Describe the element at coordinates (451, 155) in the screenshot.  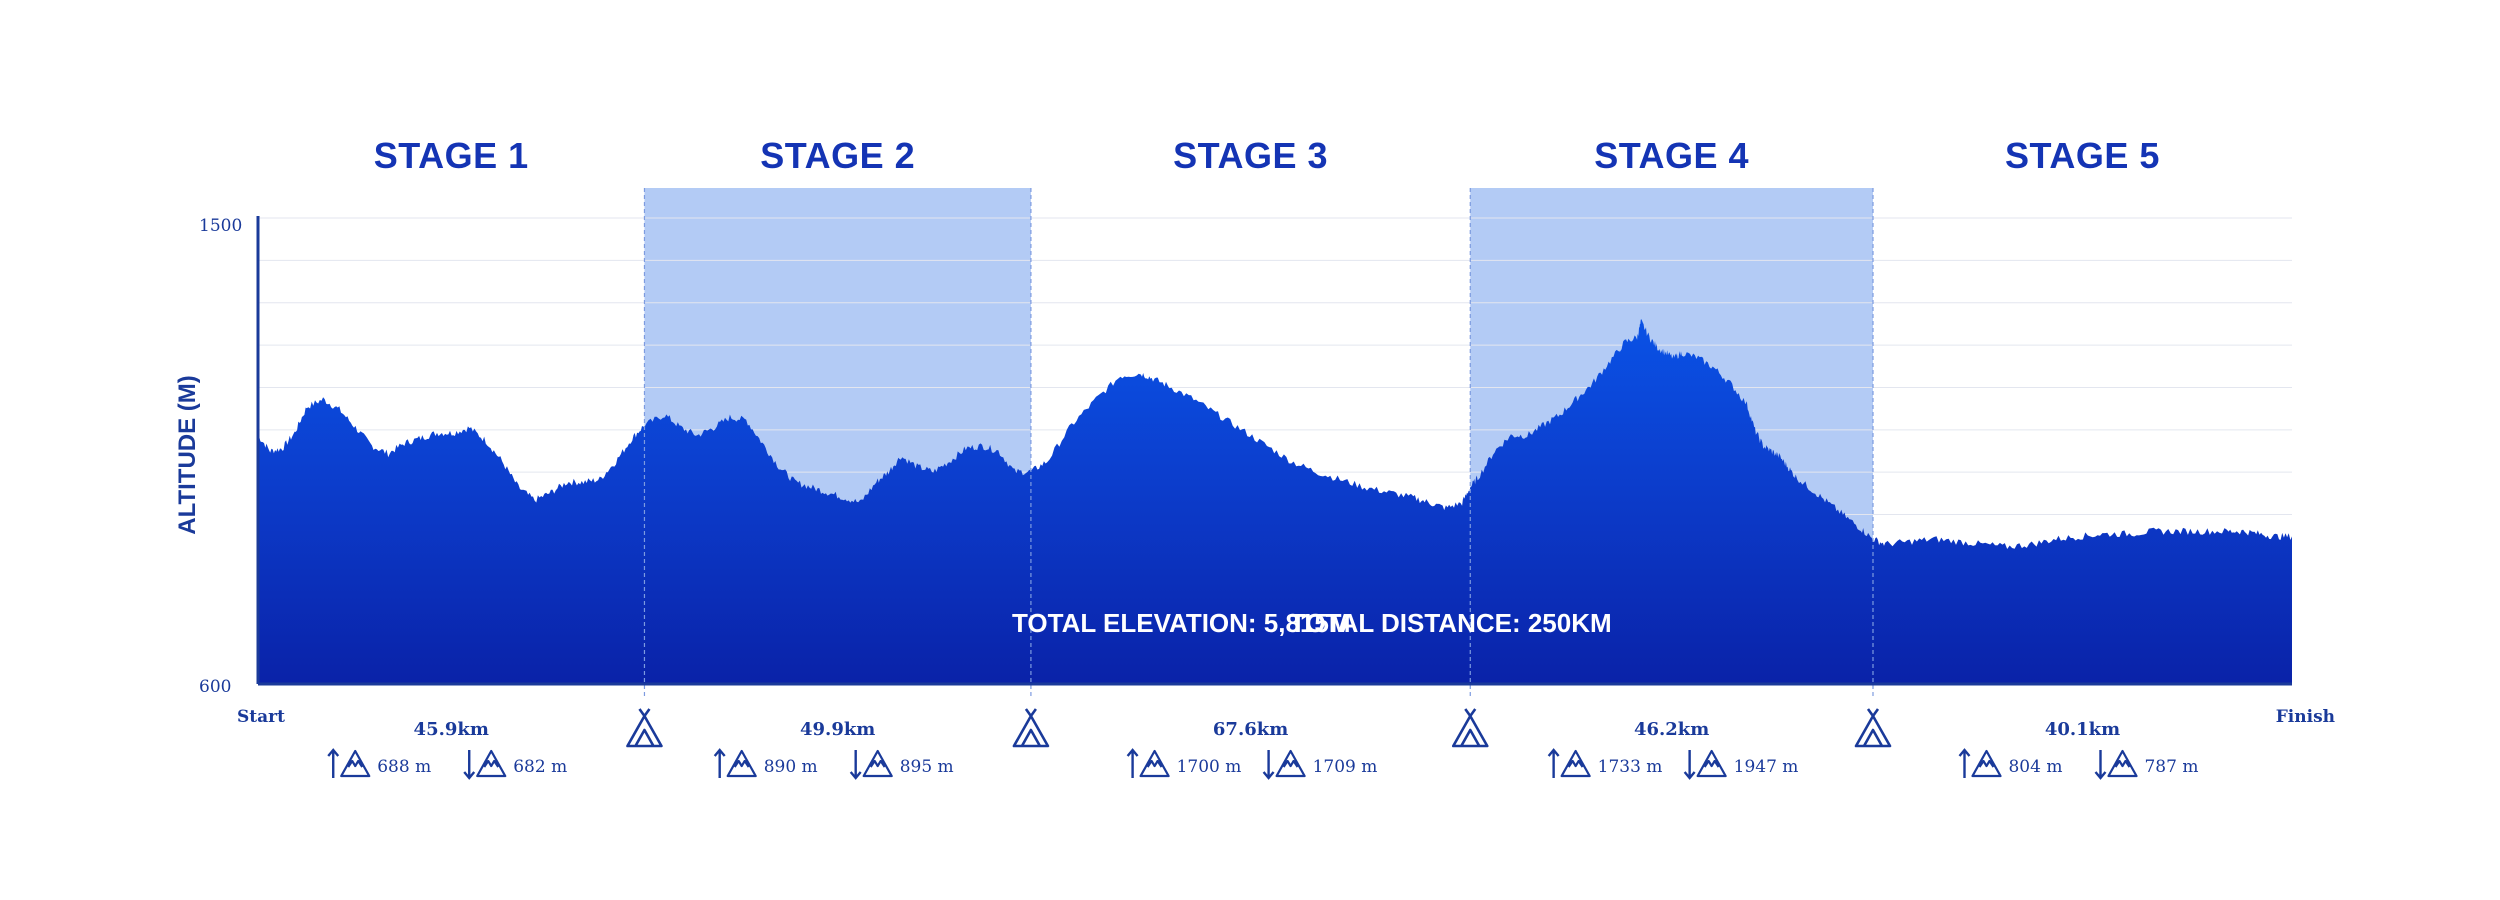
I see `stage-title-1: STAGE 1` at that location.